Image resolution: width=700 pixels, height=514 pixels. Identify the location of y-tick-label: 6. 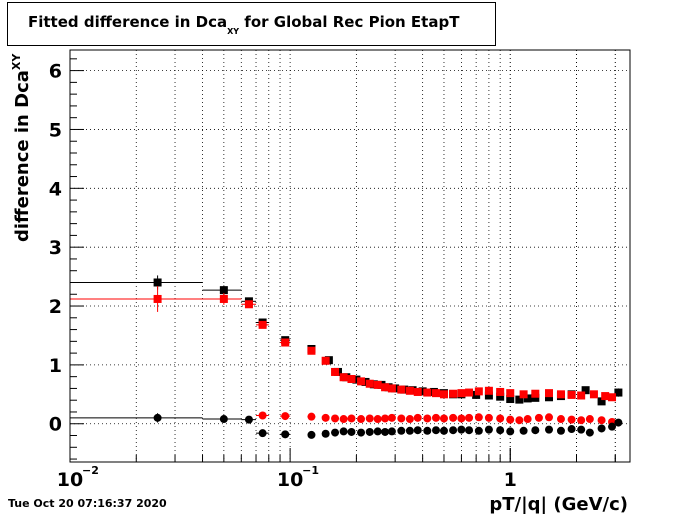
(55, 72).